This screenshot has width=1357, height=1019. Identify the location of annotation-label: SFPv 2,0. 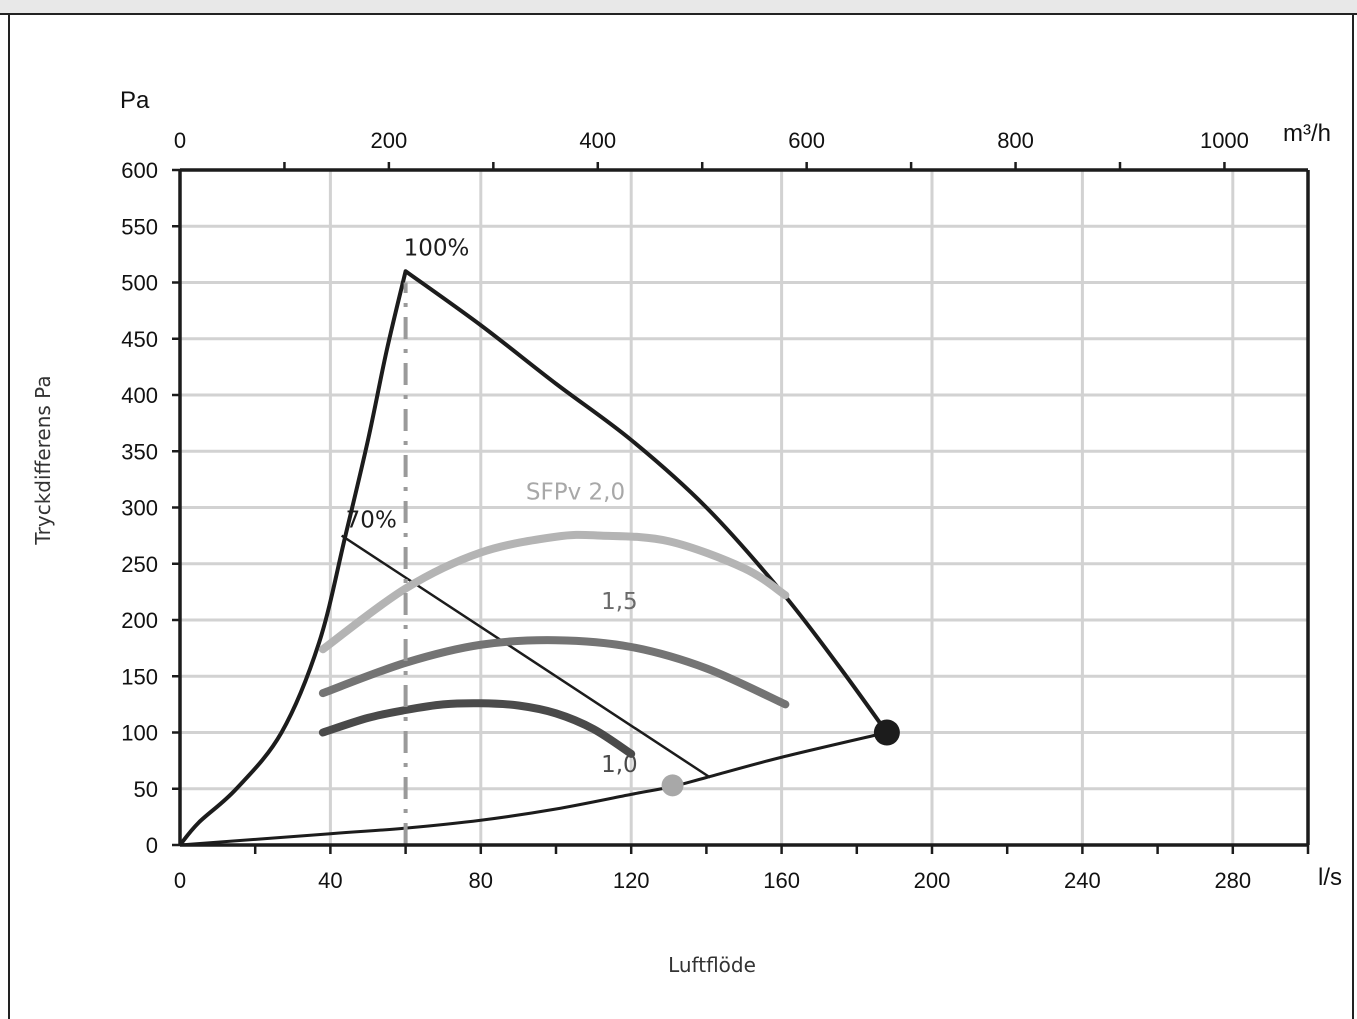
(575, 493).